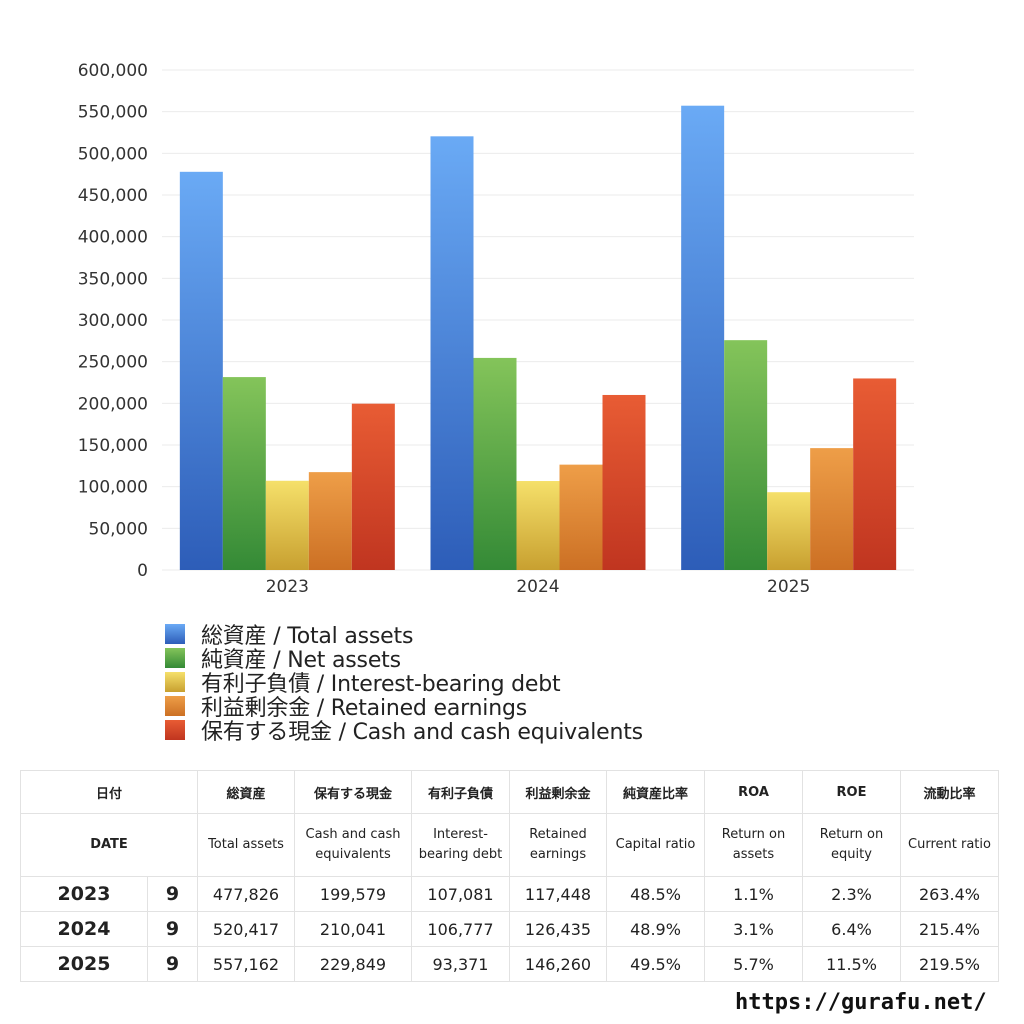 This screenshot has height=1024, width=1024. I want to click on header-roe-jp: ROE, so click(851, 792).